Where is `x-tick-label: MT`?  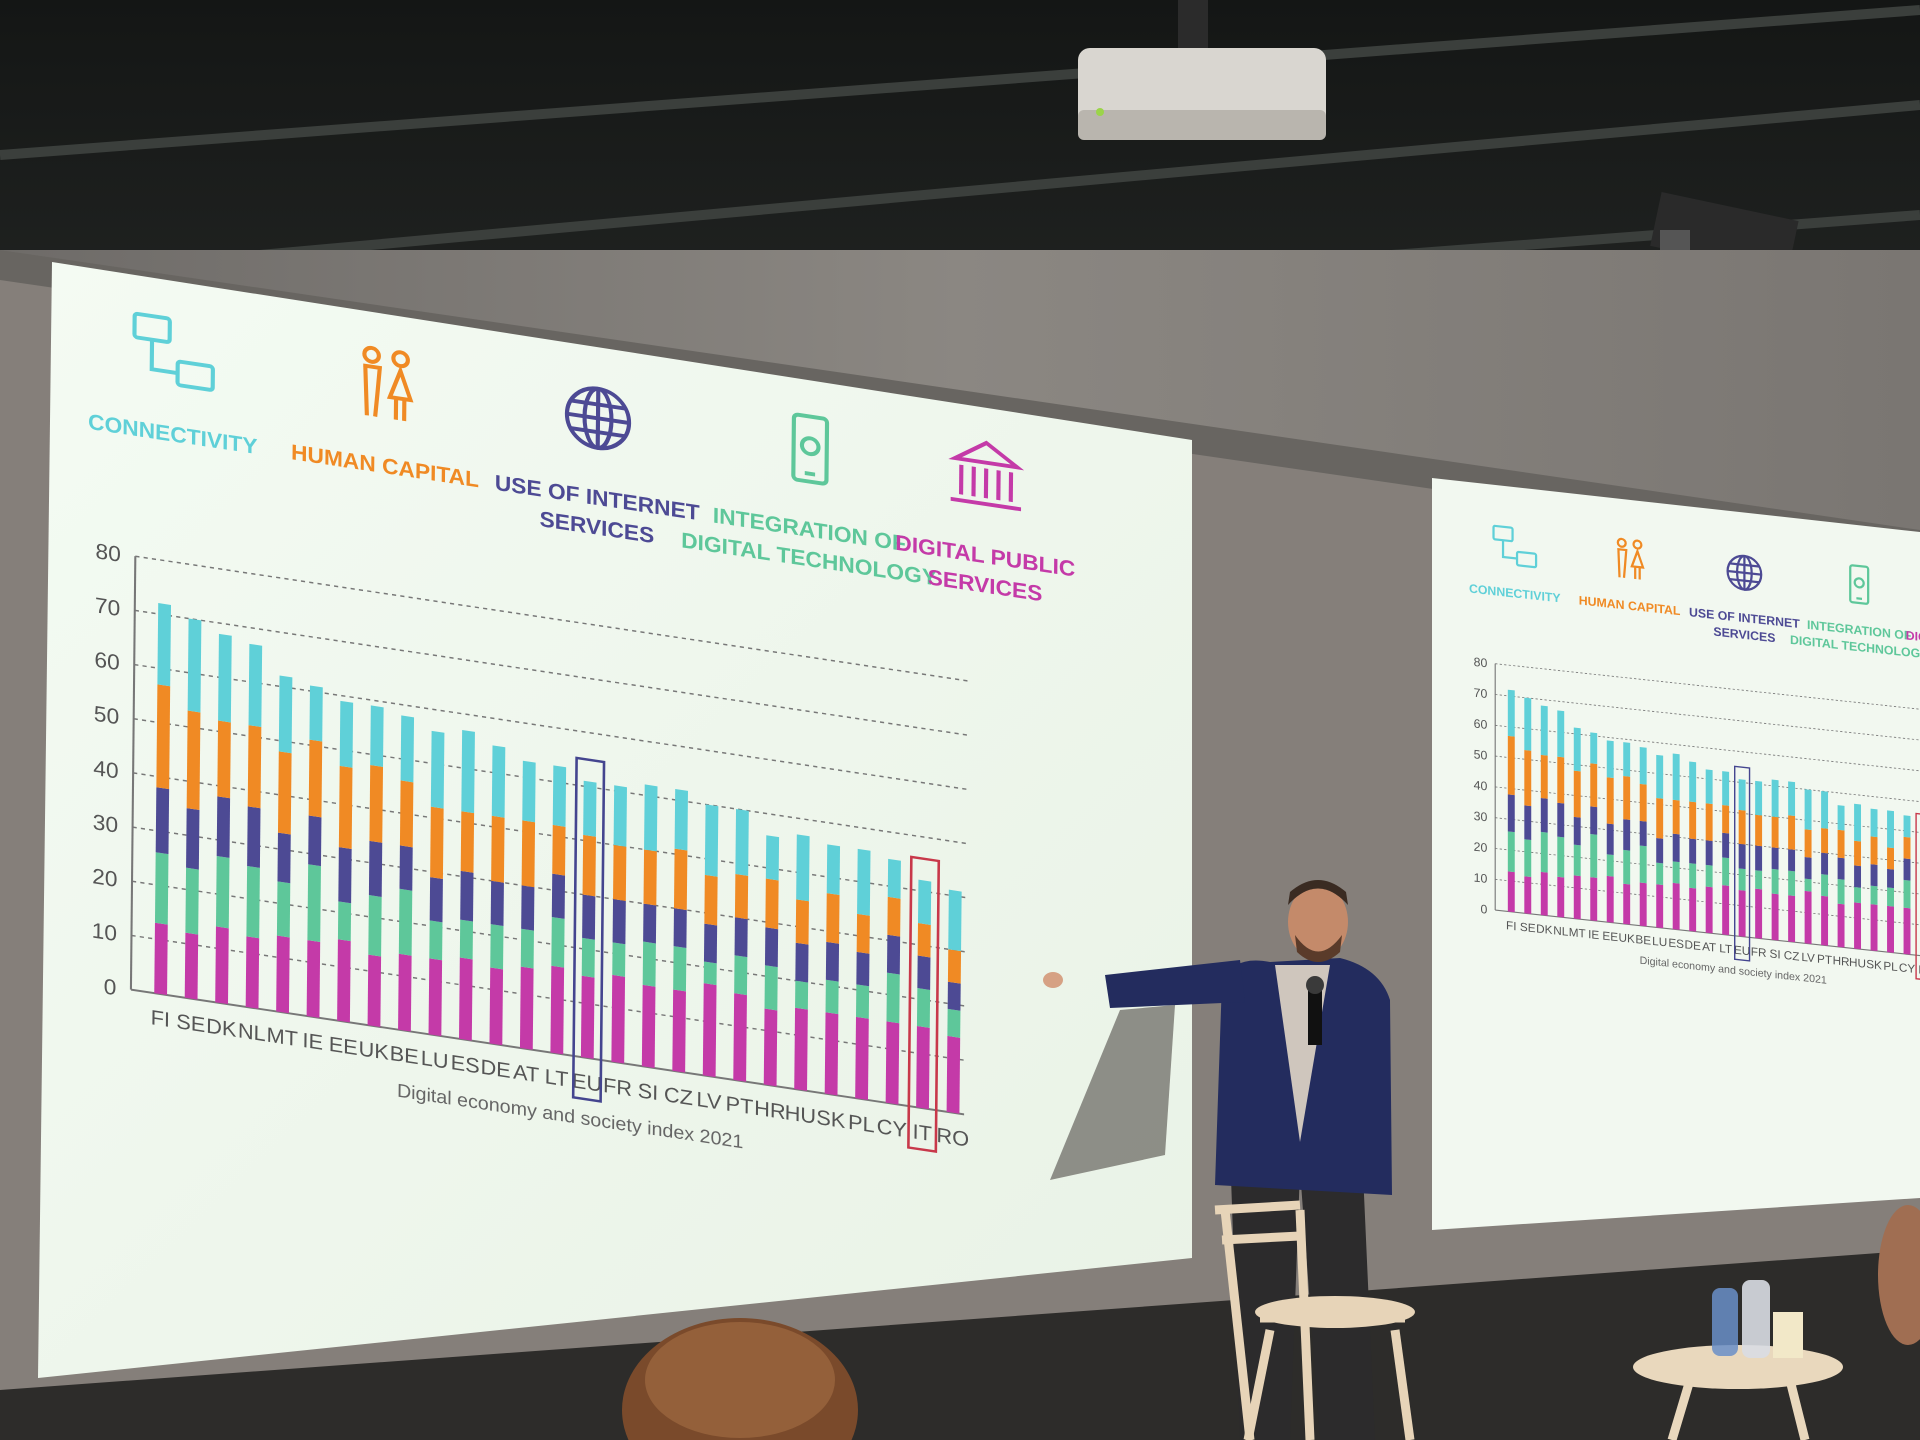
x-tick-label: MT is located at coordinates (283, 1037).